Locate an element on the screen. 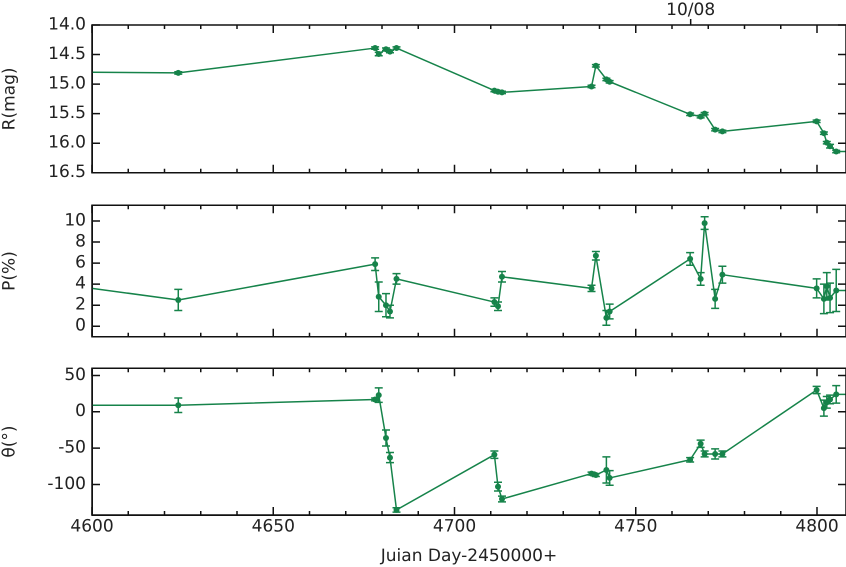  x-axis-title: Juian Day-2450000+ is located at coordinates (469, 556).